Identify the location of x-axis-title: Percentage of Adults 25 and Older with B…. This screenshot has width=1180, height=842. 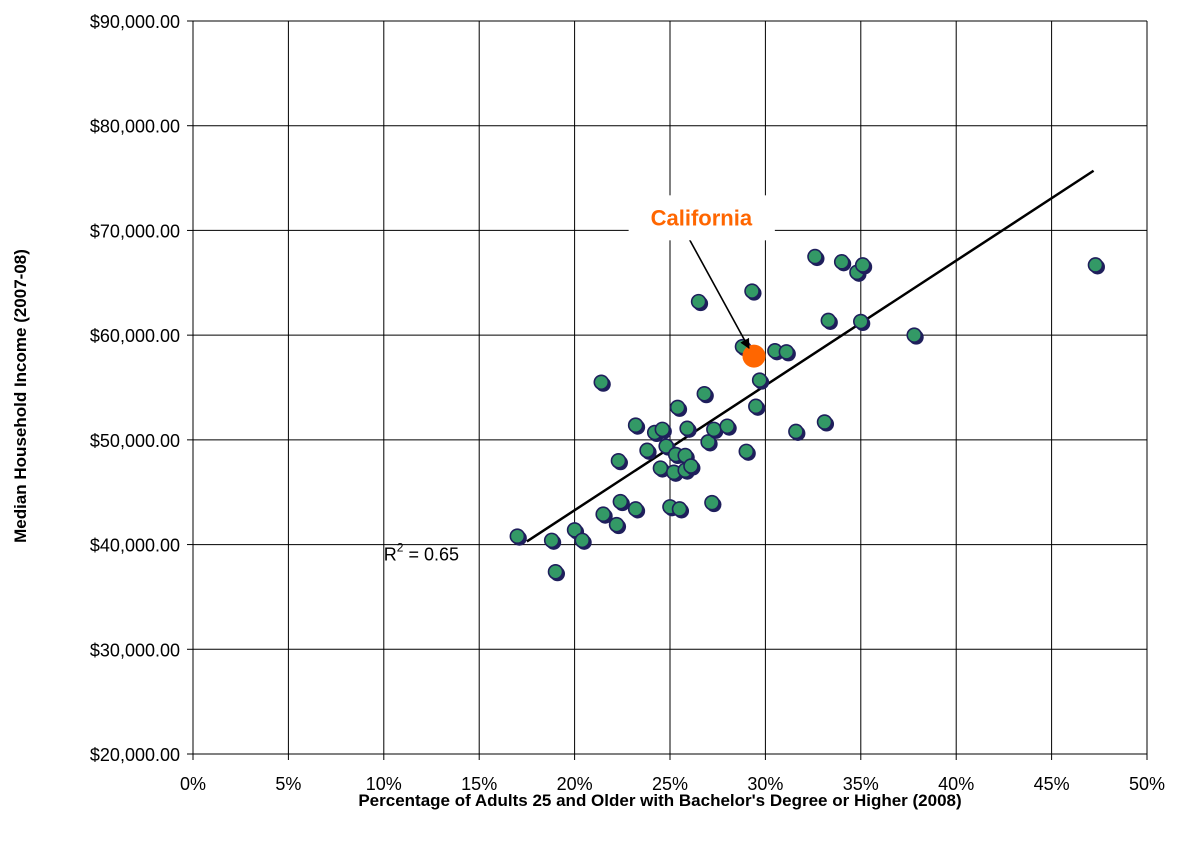
(659, 800).